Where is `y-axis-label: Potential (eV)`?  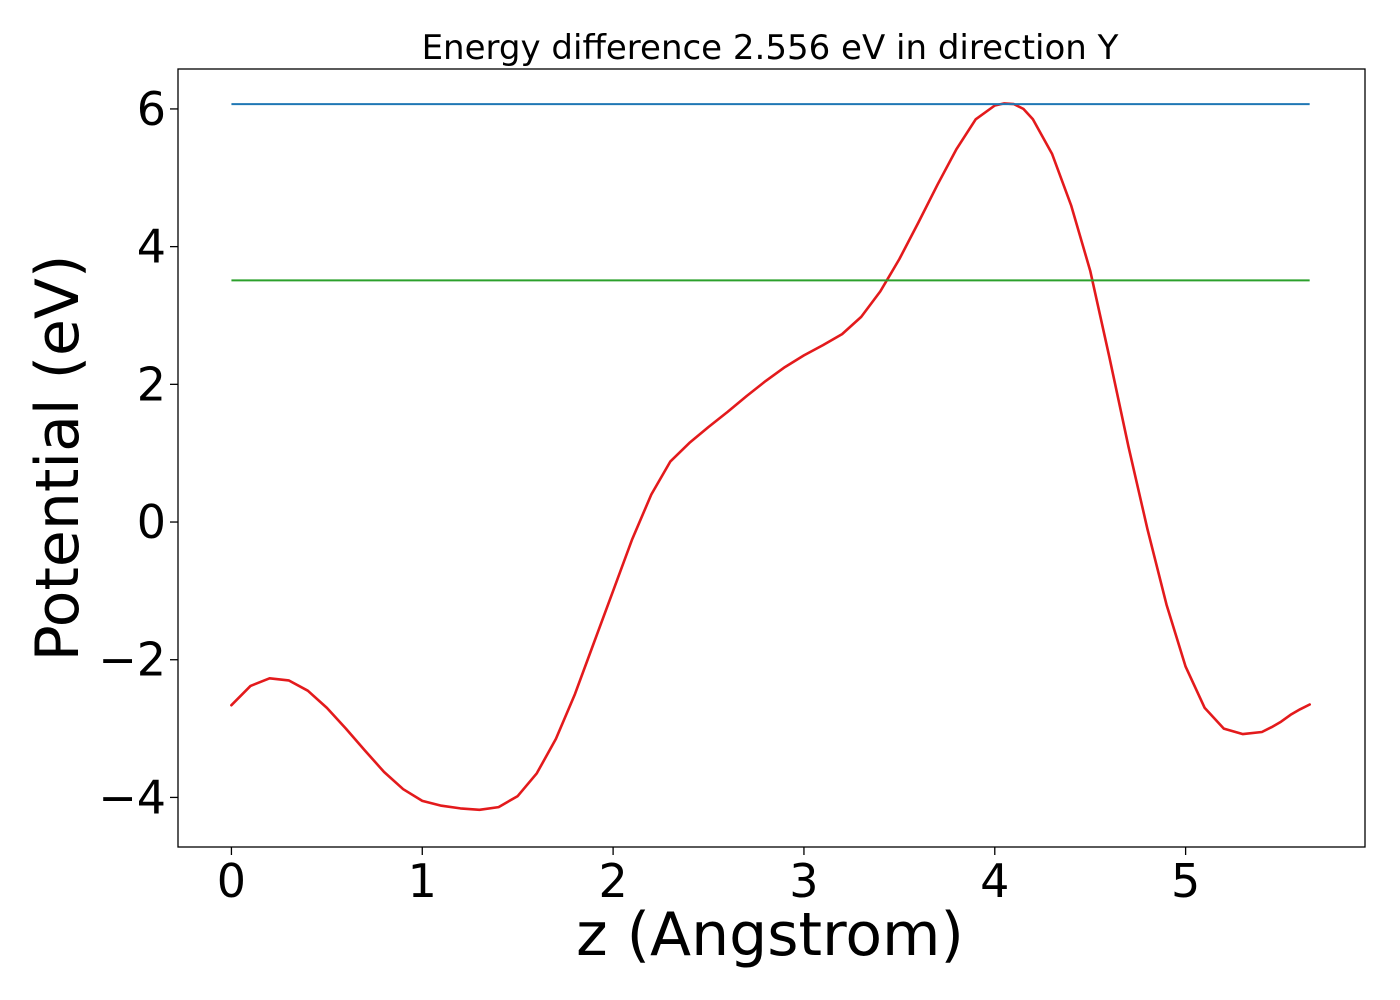 y-axis-label: Potential (eV) is located at coordinates (58, 458).